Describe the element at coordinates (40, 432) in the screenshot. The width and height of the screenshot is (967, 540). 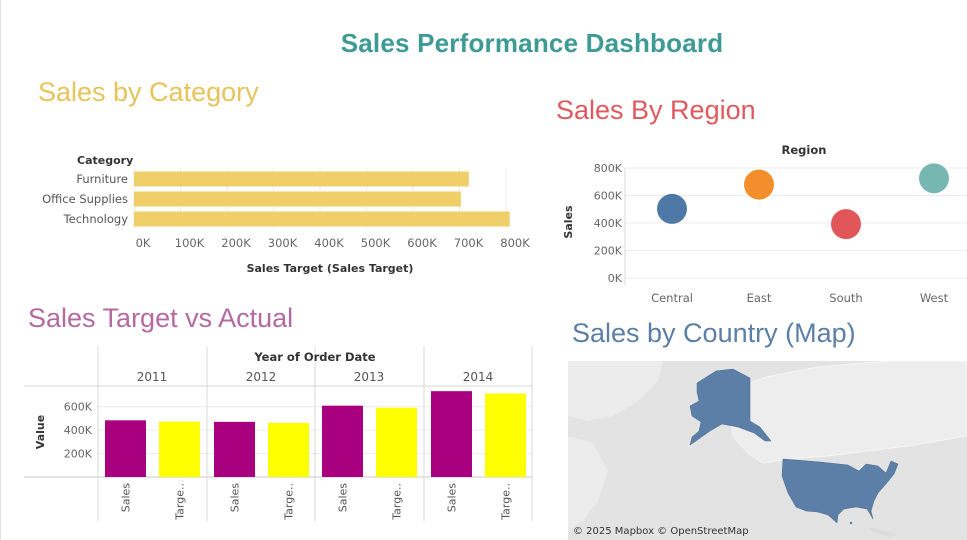
I see `tva-y-axis-label: Value` at that location.